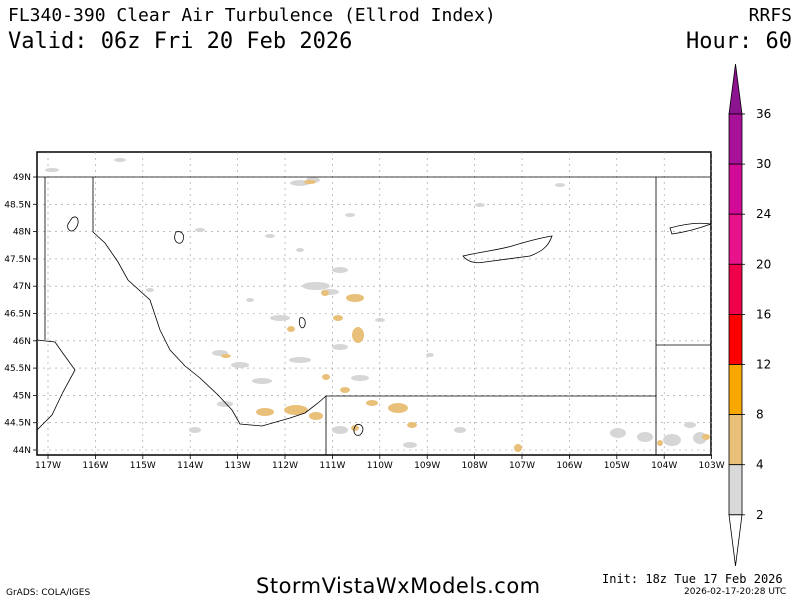 The image size is (800, 600). I want to click on lat-label: 47N, so click(22, 287).